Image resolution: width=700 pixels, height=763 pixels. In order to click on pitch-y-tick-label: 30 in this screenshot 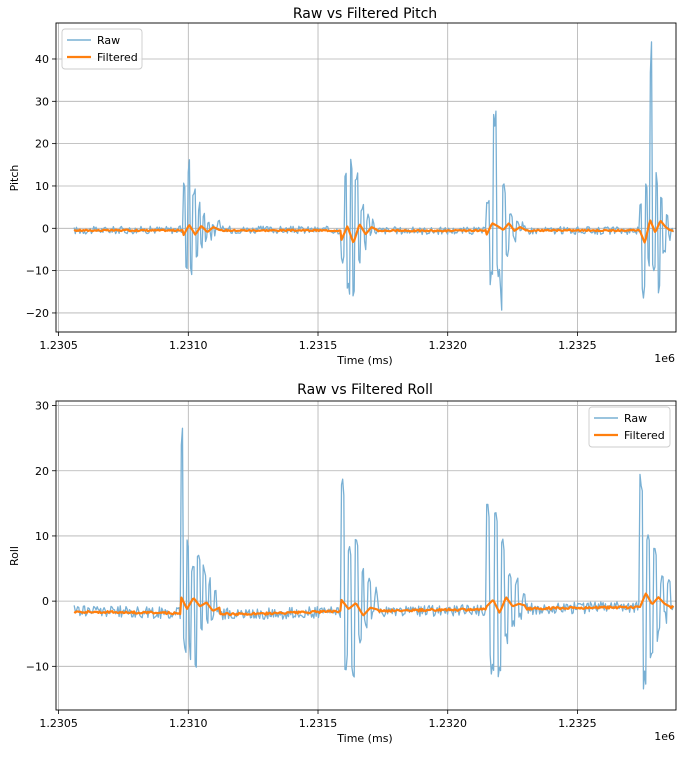, I will do `click(42, 101)`.